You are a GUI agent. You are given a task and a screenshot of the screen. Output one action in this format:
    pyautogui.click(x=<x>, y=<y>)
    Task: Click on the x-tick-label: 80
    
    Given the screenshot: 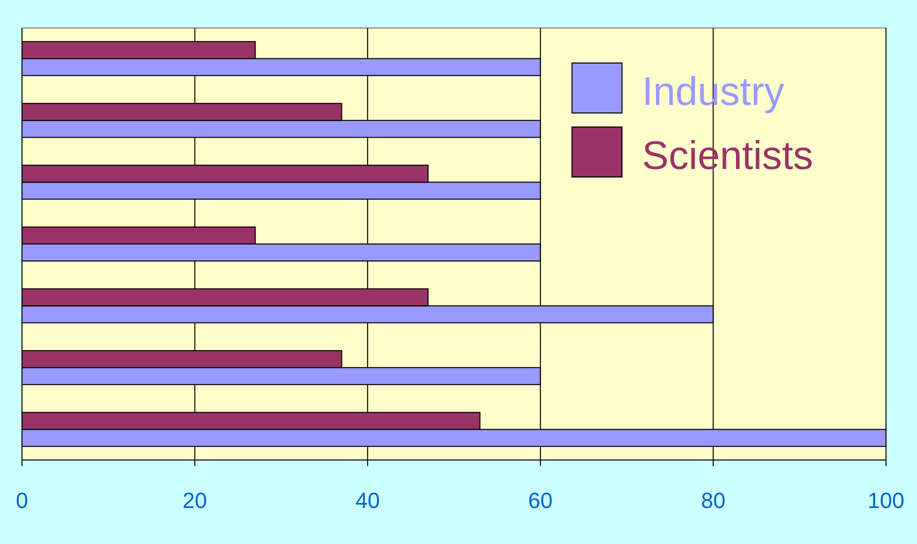 What is the action you would take?
    pyautogui.click(x=713, y=500)
    